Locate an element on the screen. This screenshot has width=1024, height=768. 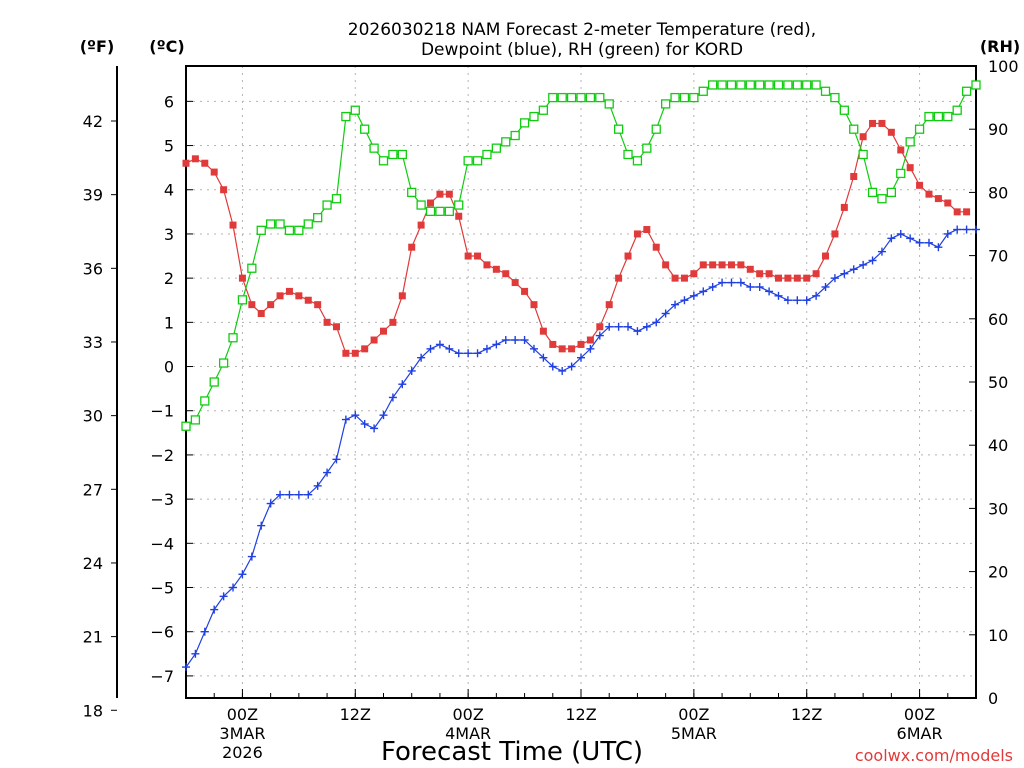
chart-title-line2: Dewpoint (blue), RH (green) for KORD is located at coordinates (582, 50).